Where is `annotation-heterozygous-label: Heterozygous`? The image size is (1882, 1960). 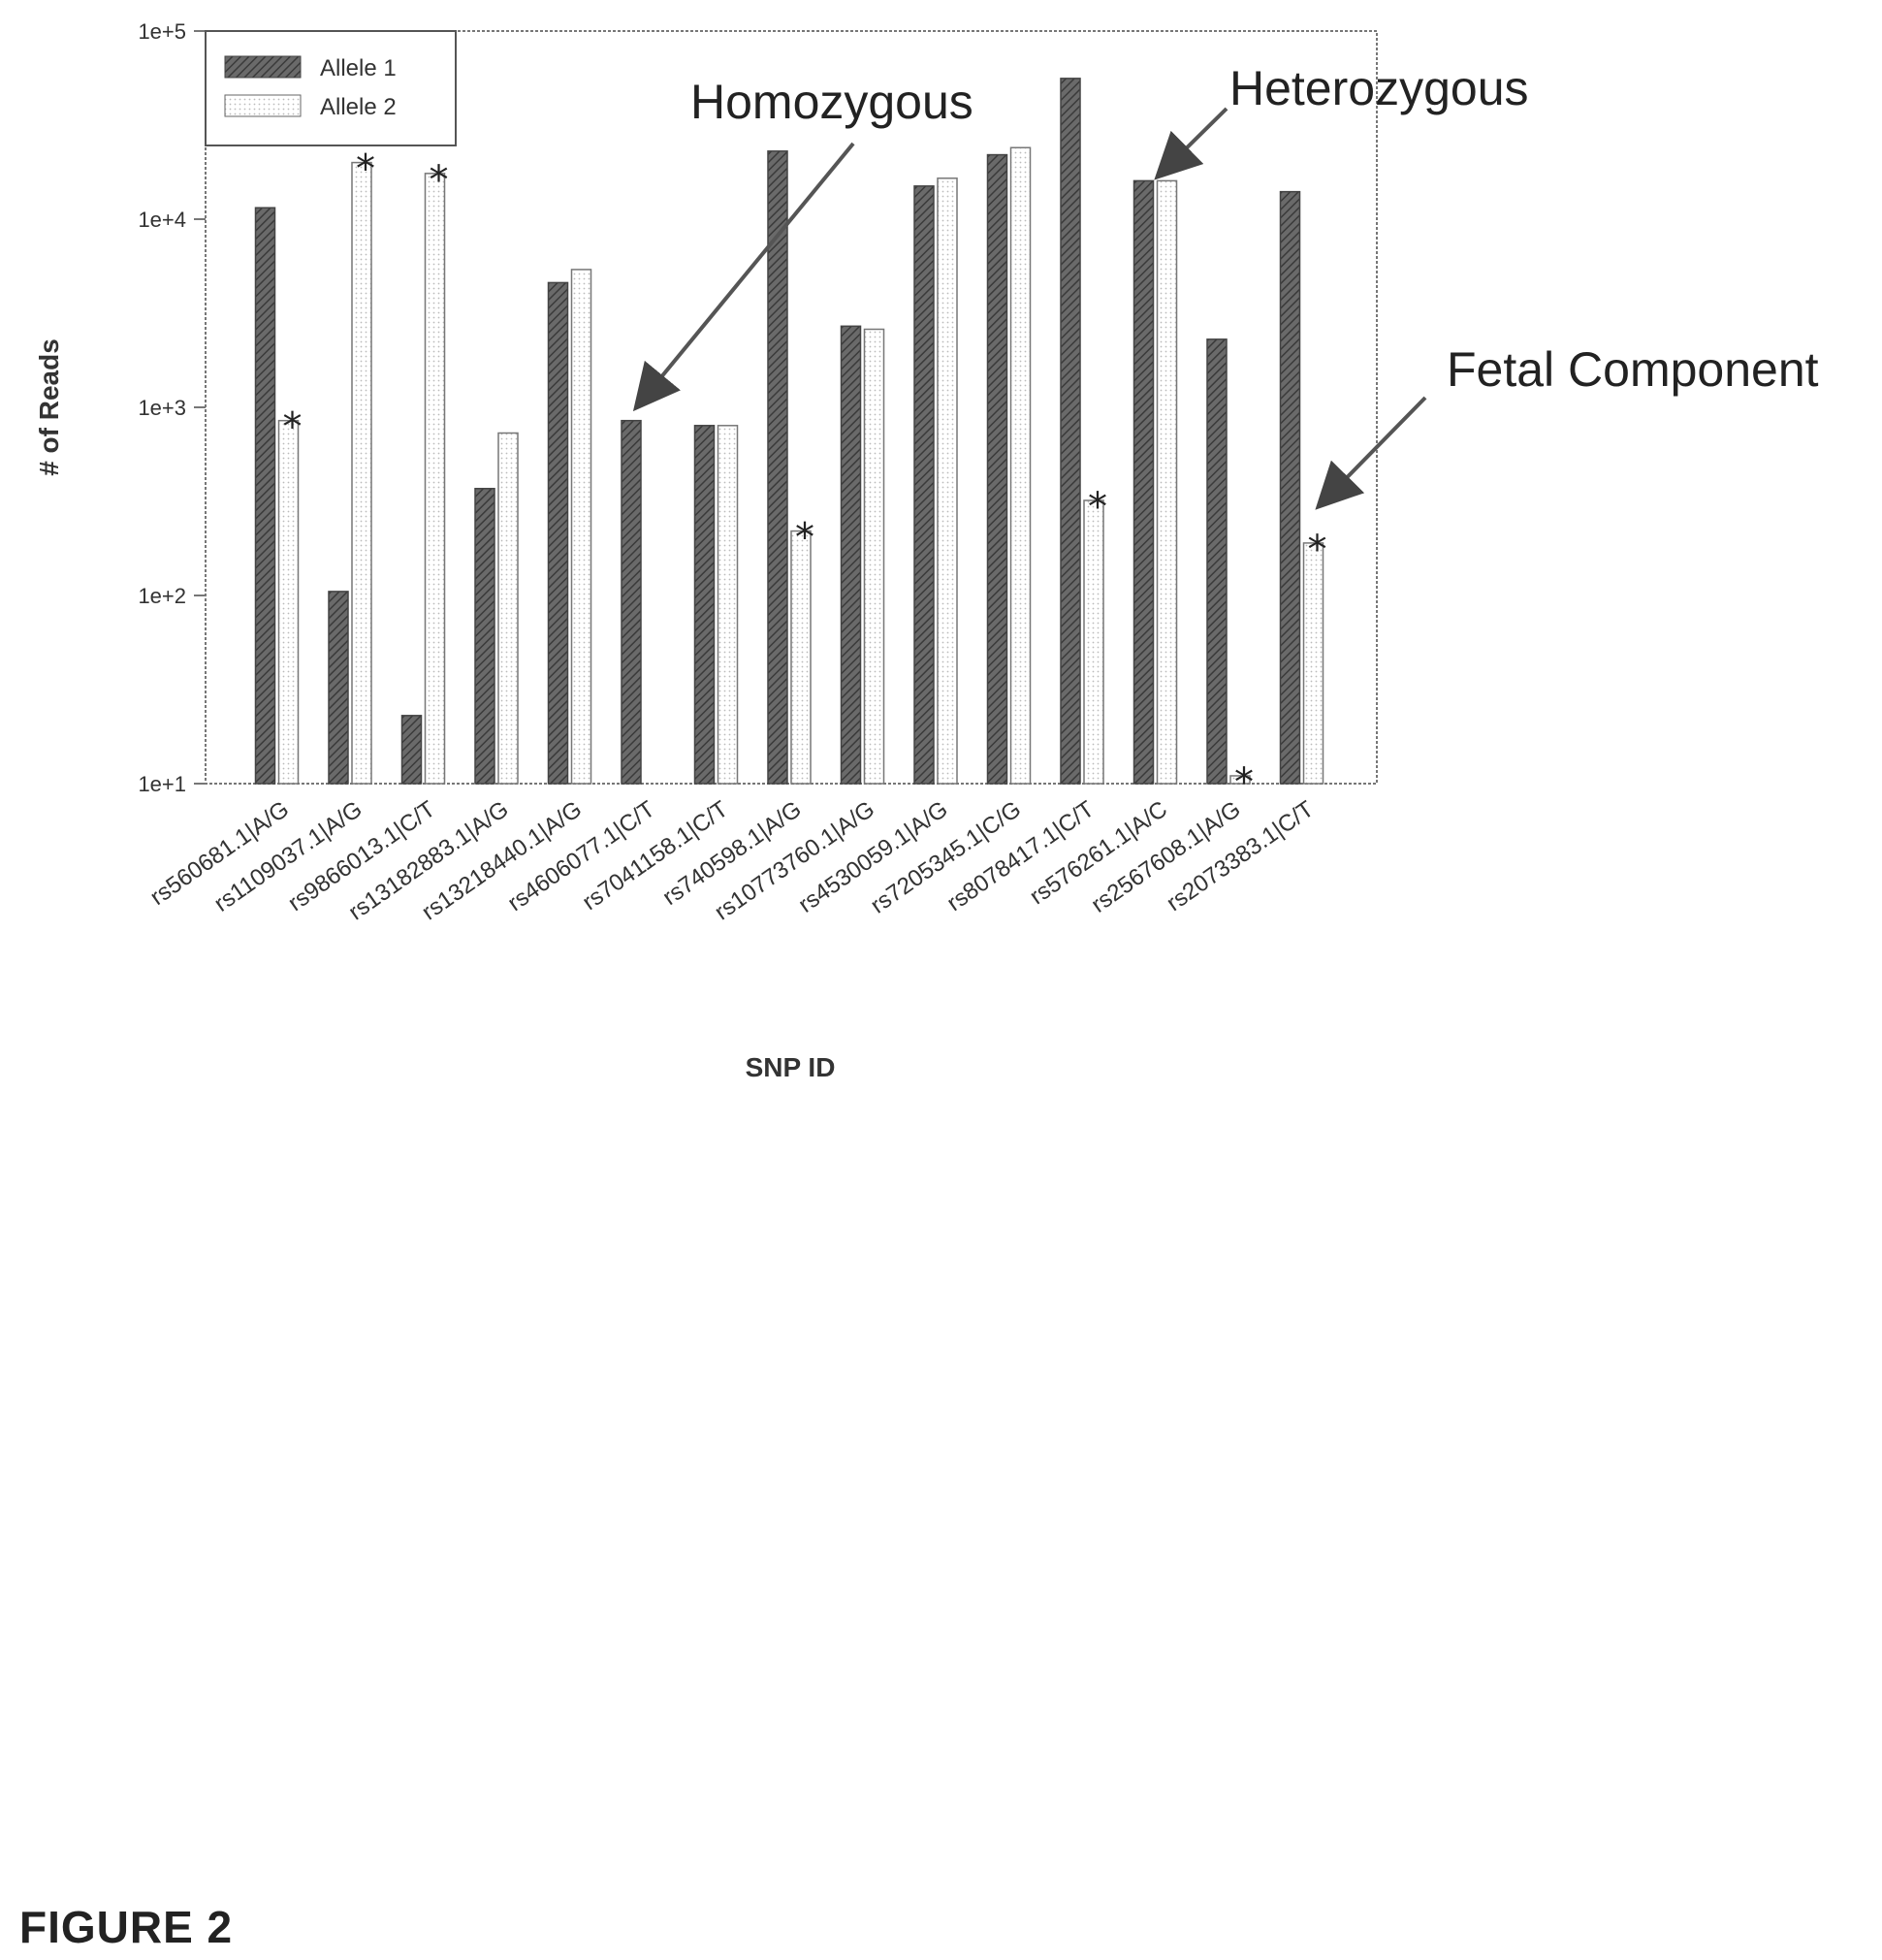 annotation-heterozygous-label: Heterozygous is located at coordinates (1379, 88).